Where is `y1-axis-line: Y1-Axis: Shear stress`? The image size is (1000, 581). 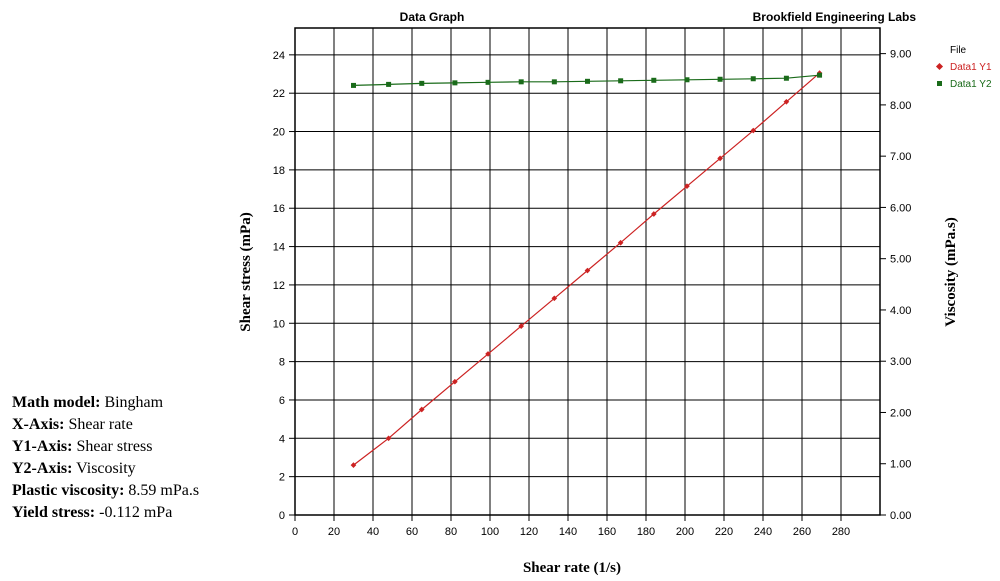
y1-axis-line: Y1-Axis: Shear stress is located at coordinates (105, 447).